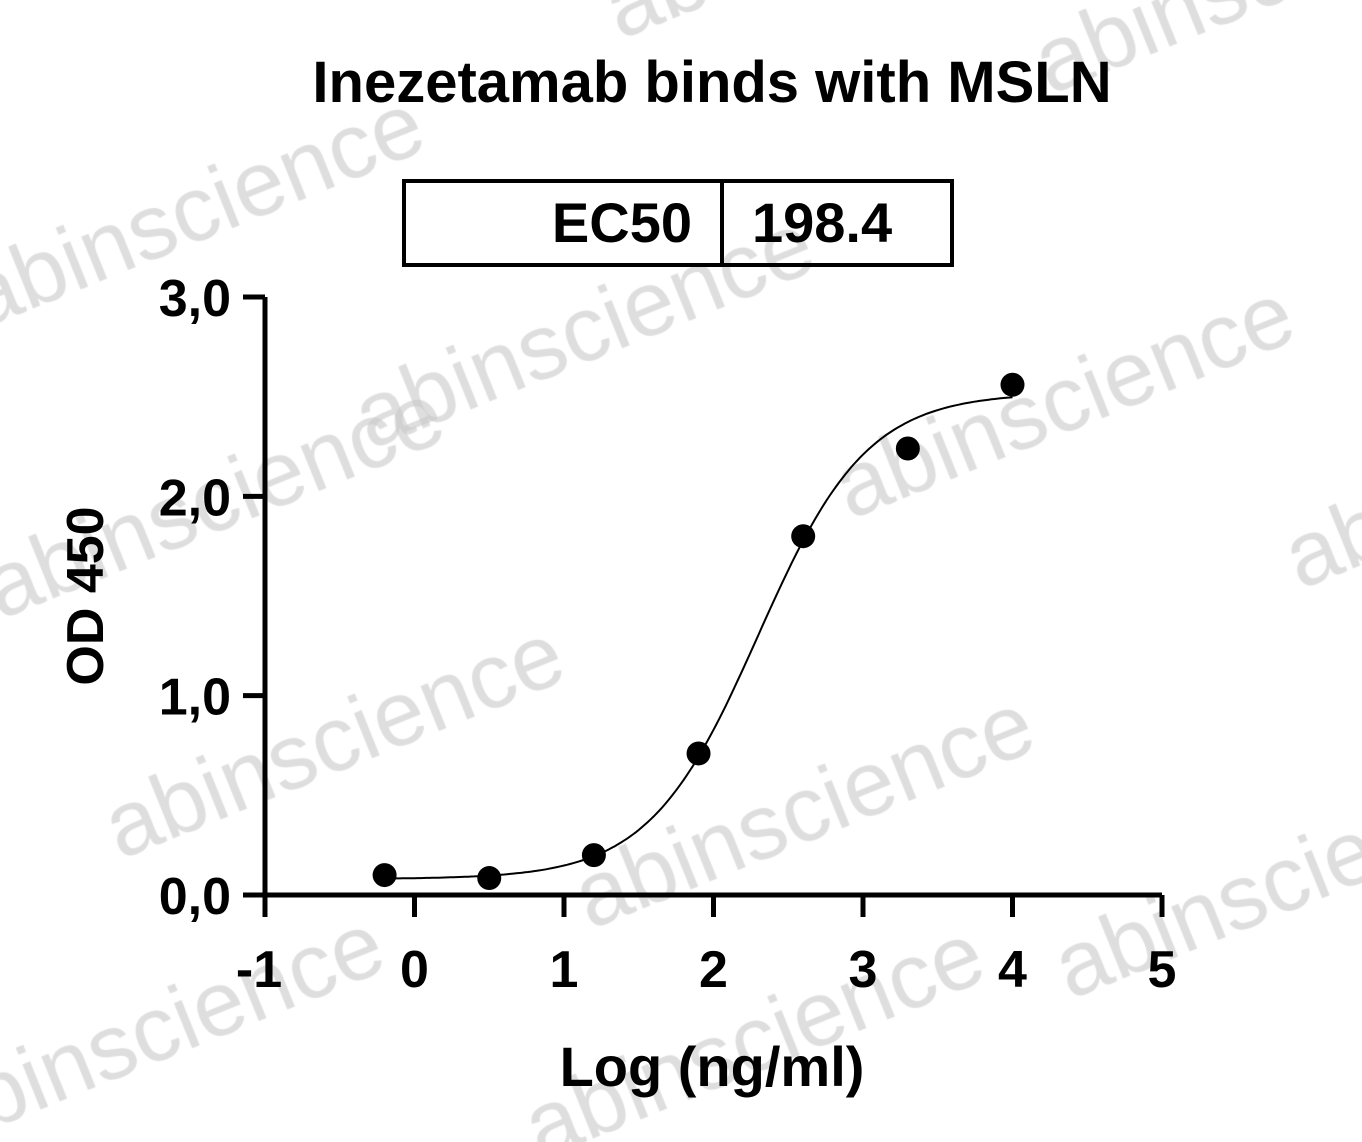 Image resolution: width=1362 pixels, height=1142 pixels. I want to click on chart-title: Inezetamab binds with MSLN, so click(711, 82).